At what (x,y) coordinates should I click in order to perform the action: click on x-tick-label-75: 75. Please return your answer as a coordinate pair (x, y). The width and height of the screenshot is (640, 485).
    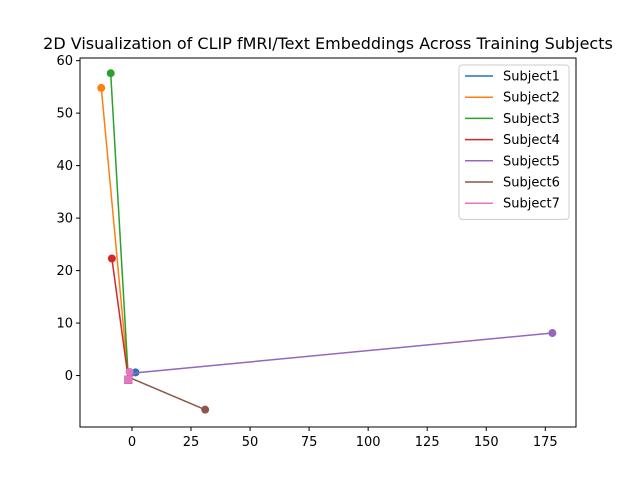
    Looking at the image, I should click on (309, 442).